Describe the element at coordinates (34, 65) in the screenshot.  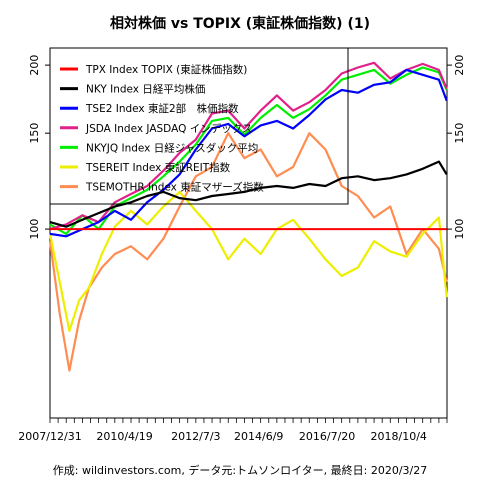
I see `y-tick-label-left-2: 200` at that location.